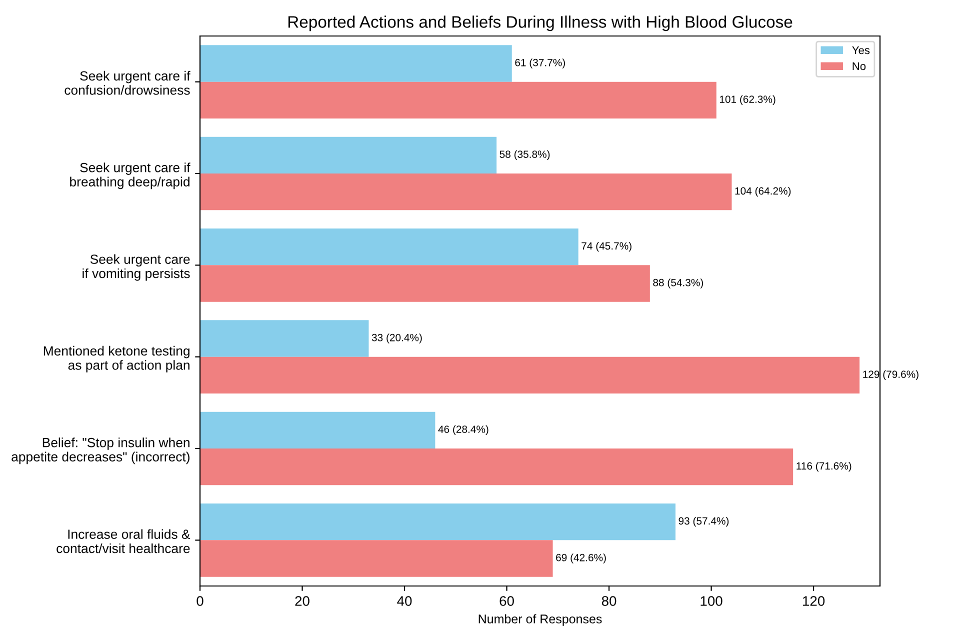 This screenshot has height=636, width=958. What do you see at coordinates (814, 601) in the screenshot?
I see `x-tick-label: 120` at bounding box center [814, 601].